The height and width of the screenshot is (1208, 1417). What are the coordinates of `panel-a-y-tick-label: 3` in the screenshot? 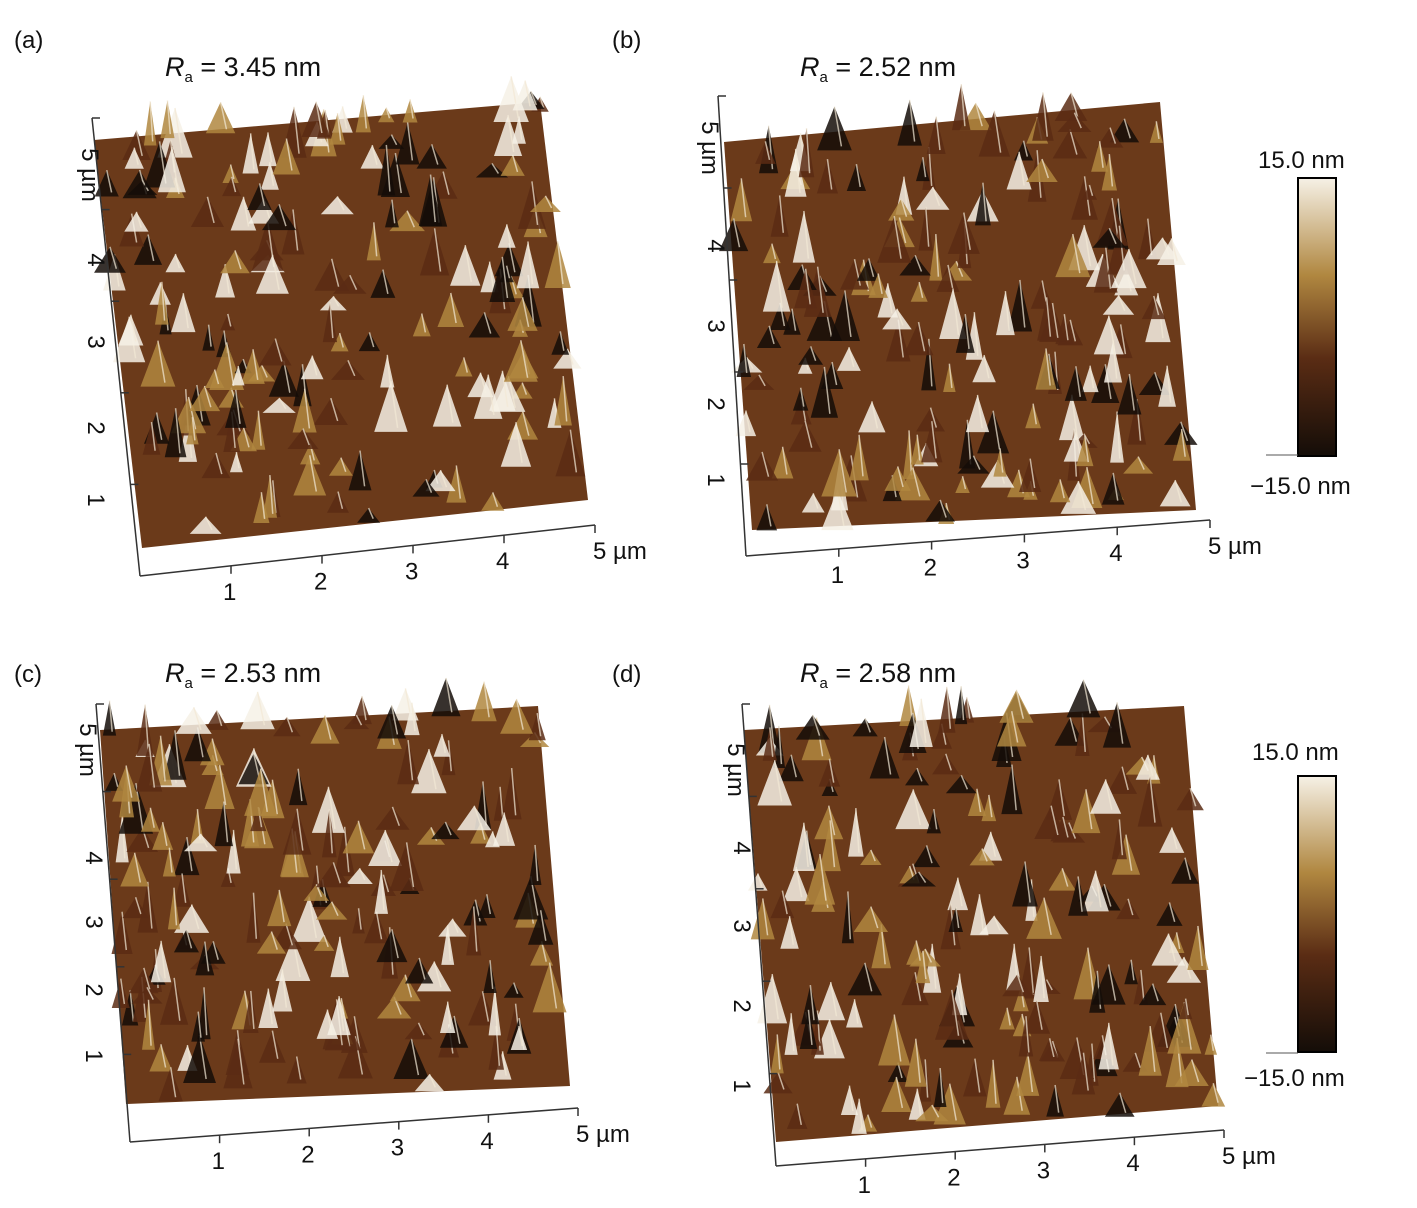 It's located at (95, 341).